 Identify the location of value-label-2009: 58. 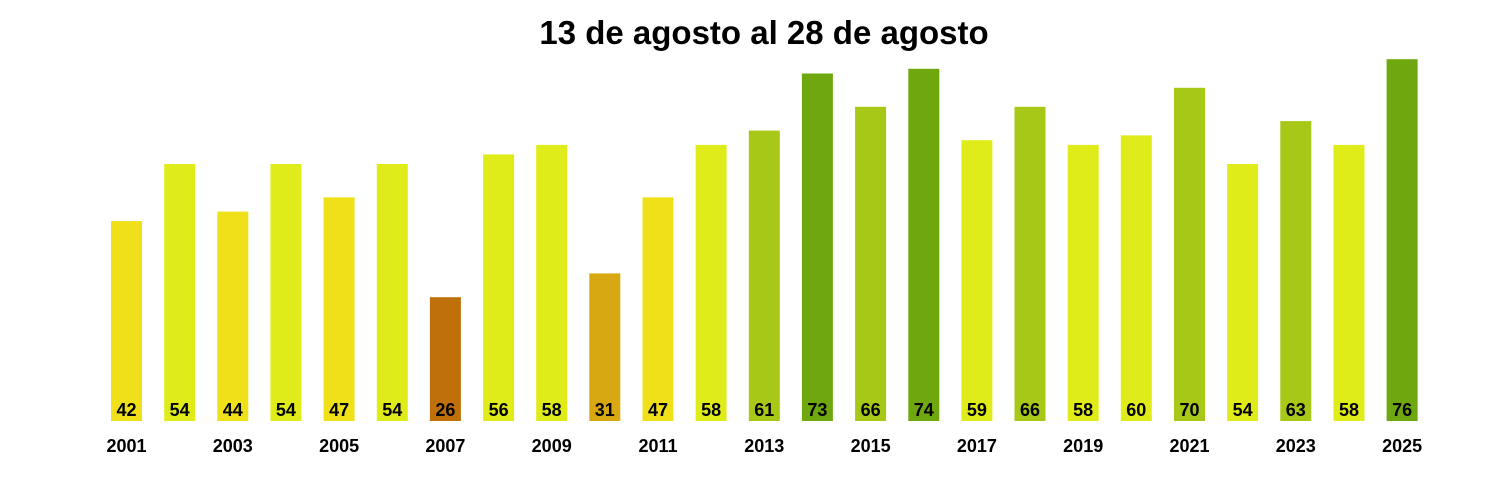
(552, 410).